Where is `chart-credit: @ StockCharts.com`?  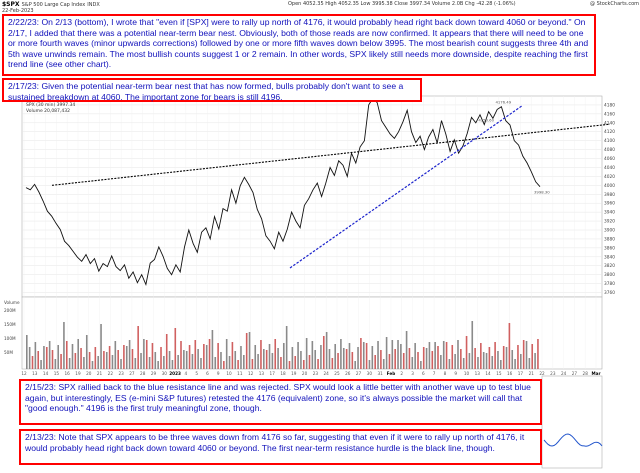
chart-credit: @ StockCharts.com is located at coordinates (615, 4).